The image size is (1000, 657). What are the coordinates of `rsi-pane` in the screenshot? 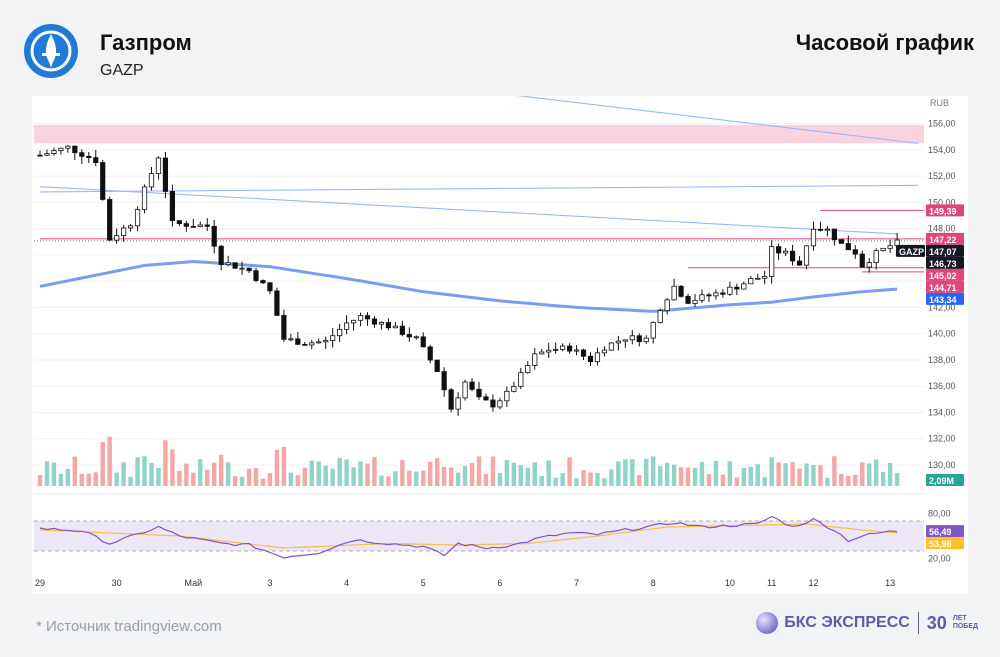 It's located at (479, 526).